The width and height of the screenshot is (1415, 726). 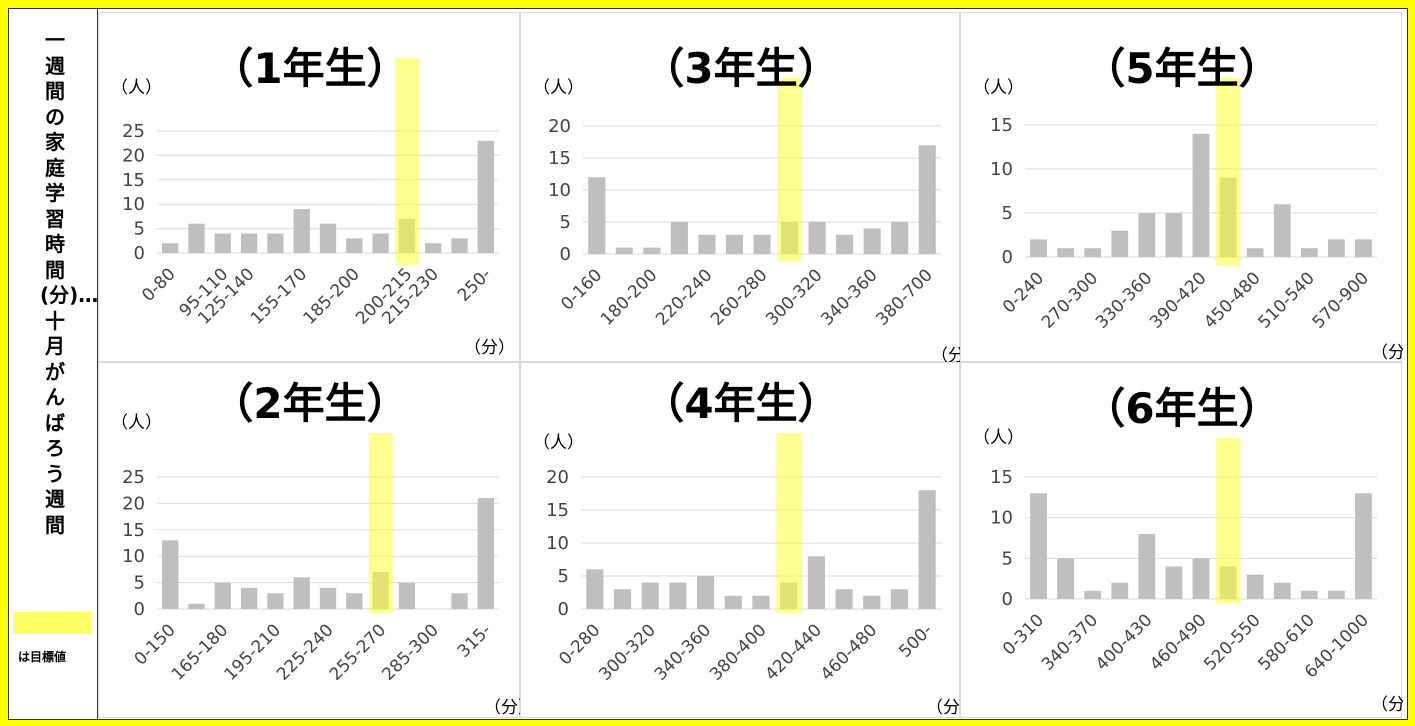 What do you see at coordinates (253, 652) in the screenshot?
I see `x-tick-label: 195-210` at bounding box center [253, 652].